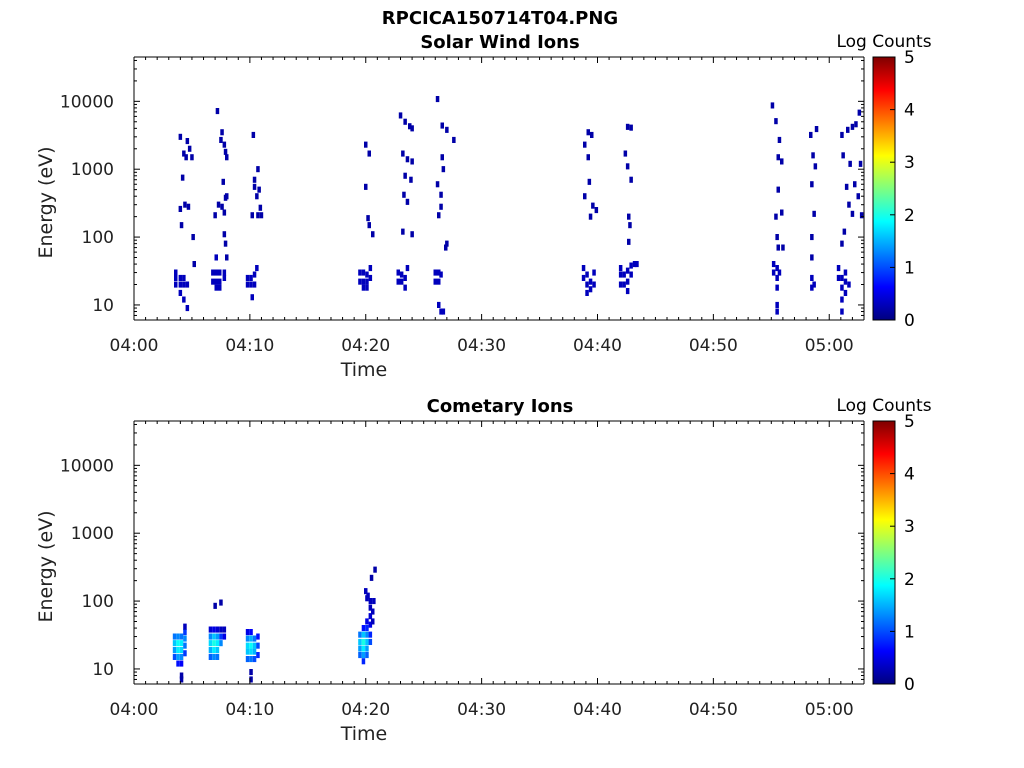  I want to click on y-tick-label: 10000, so click(87, 466).